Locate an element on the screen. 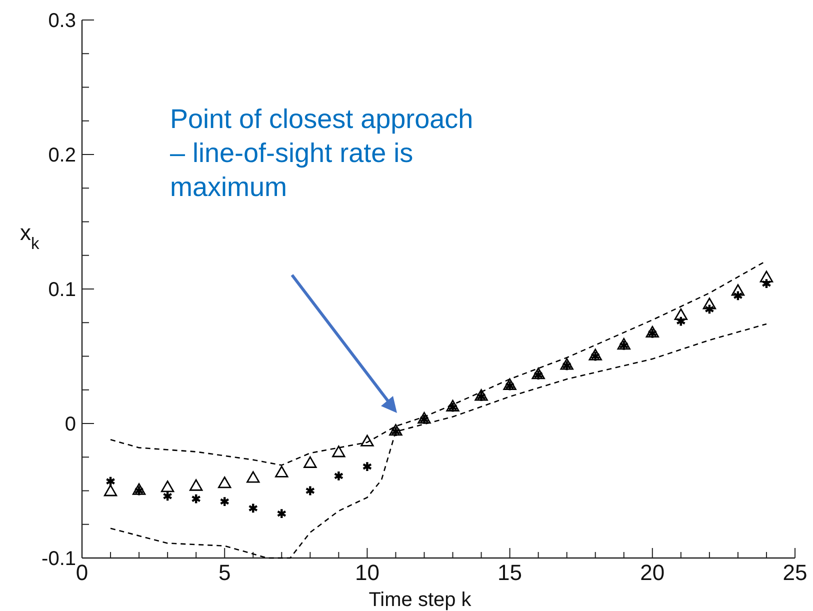 The height and width of the screenshot is (611, 813). x-axis-title: Time step k is located at coordinates (420, 600).